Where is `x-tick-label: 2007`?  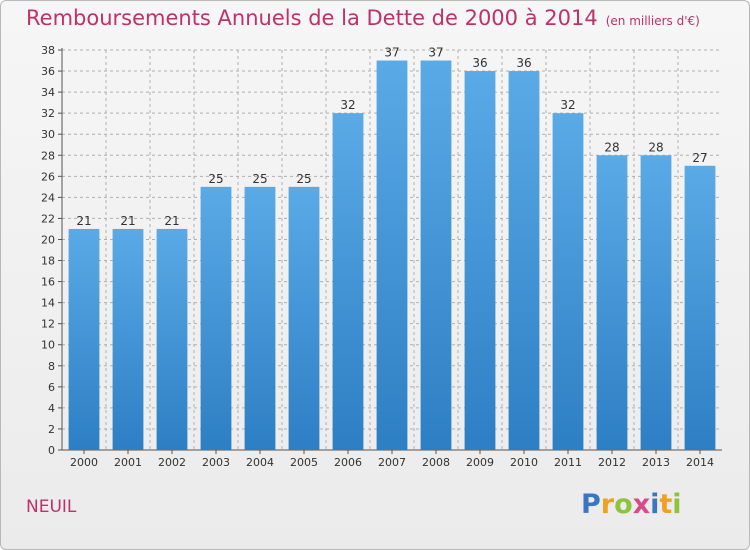 x-tick-label: 2007 is located at coordinates (392, 462).